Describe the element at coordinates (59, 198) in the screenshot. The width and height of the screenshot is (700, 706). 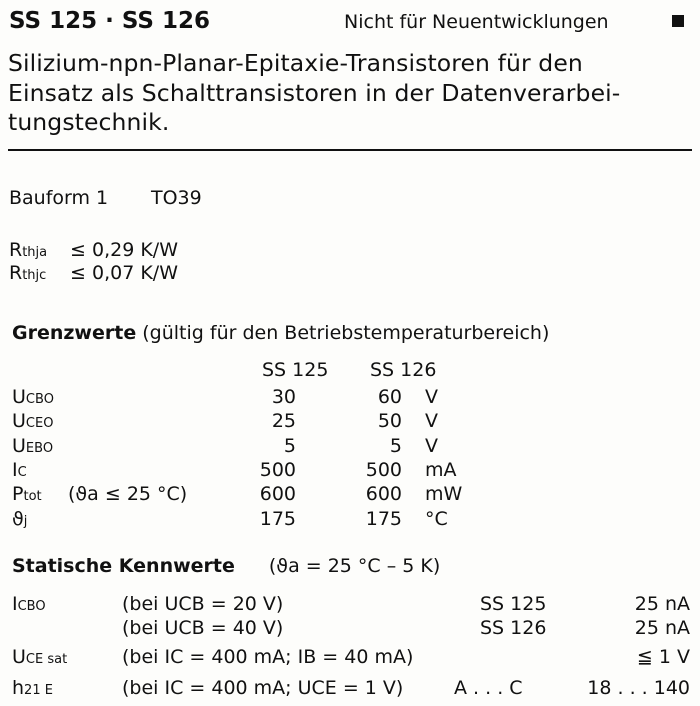
I see `package-label: Bauform 1` at that location.